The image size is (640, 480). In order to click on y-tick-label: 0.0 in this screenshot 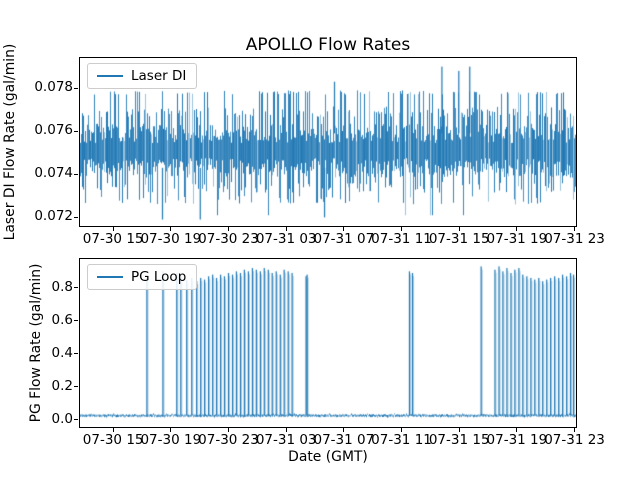, I will do `click(62, 418)`.